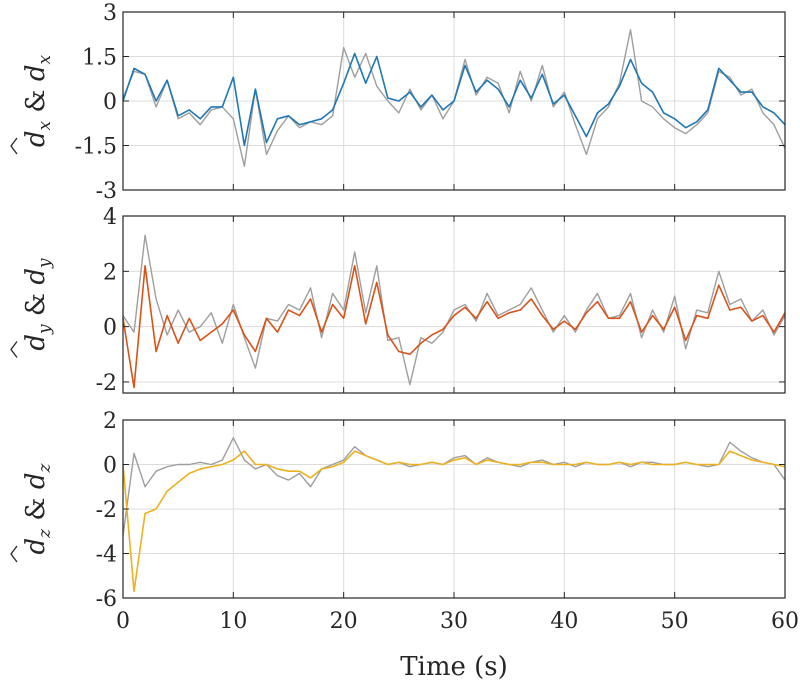 The width and height of the screenshot is (800, 695). Describe the element at coordinates (99, 58) in the screenshot. I see `y-tick-label: 1.5` at that location.